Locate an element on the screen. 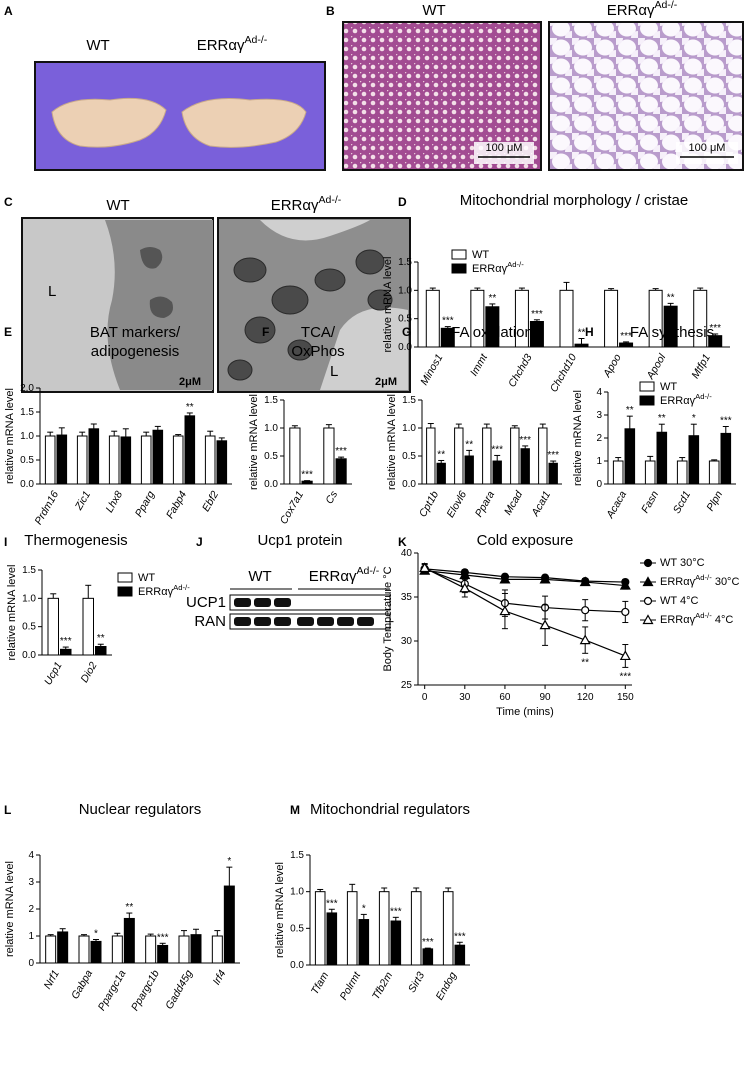 The image size is (749, 1069). legend-label: ERRαγAd-/- 30°C is located at coordinates (699, 580).